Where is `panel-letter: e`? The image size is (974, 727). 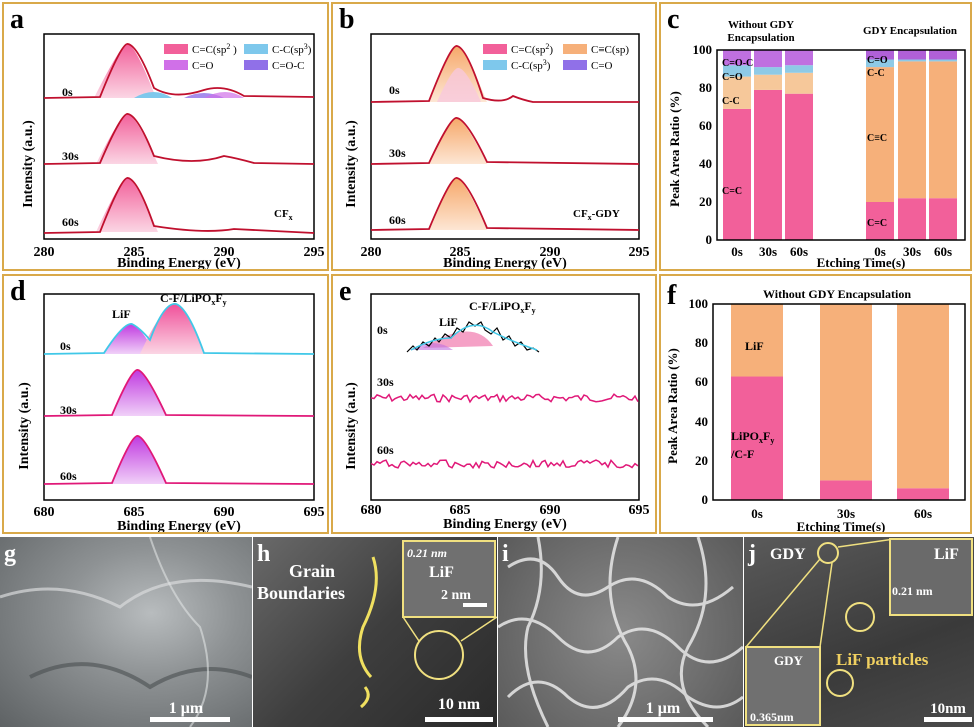
panel-letter: e is located at coordinates (345, 291).